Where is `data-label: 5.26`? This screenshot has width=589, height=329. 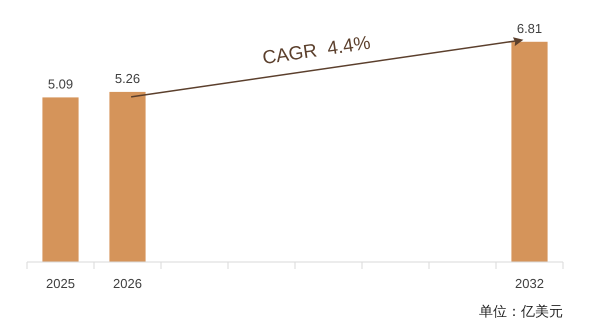
data-label: 5.26 is located at coordinates (127, 78).